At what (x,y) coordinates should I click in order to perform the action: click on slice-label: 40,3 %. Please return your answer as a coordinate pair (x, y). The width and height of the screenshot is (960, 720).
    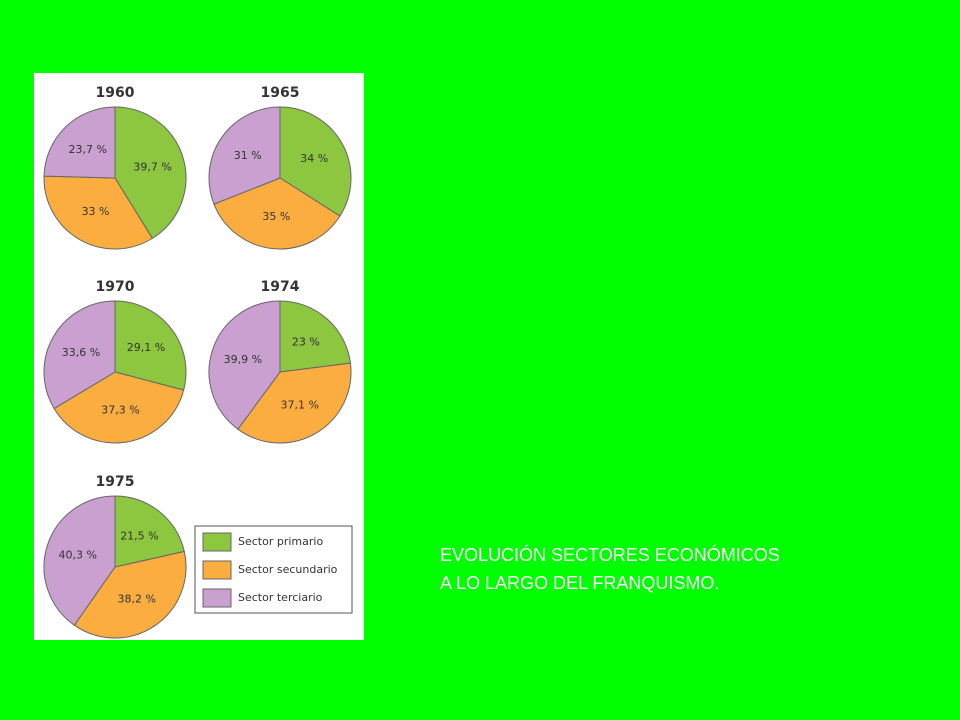
    Looking at the image, I should click on (78, 554).